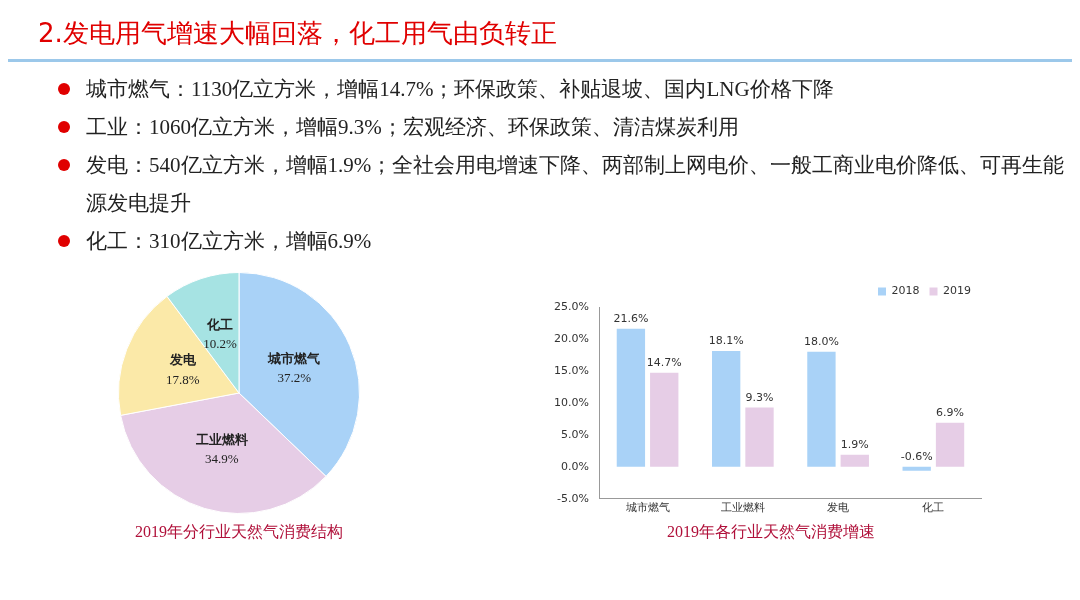 This screenshot has height=600, width=1080. Describe the element at coordinates (838, 508) in the screenshot. I see `x-tick-label: 发电` at that location.